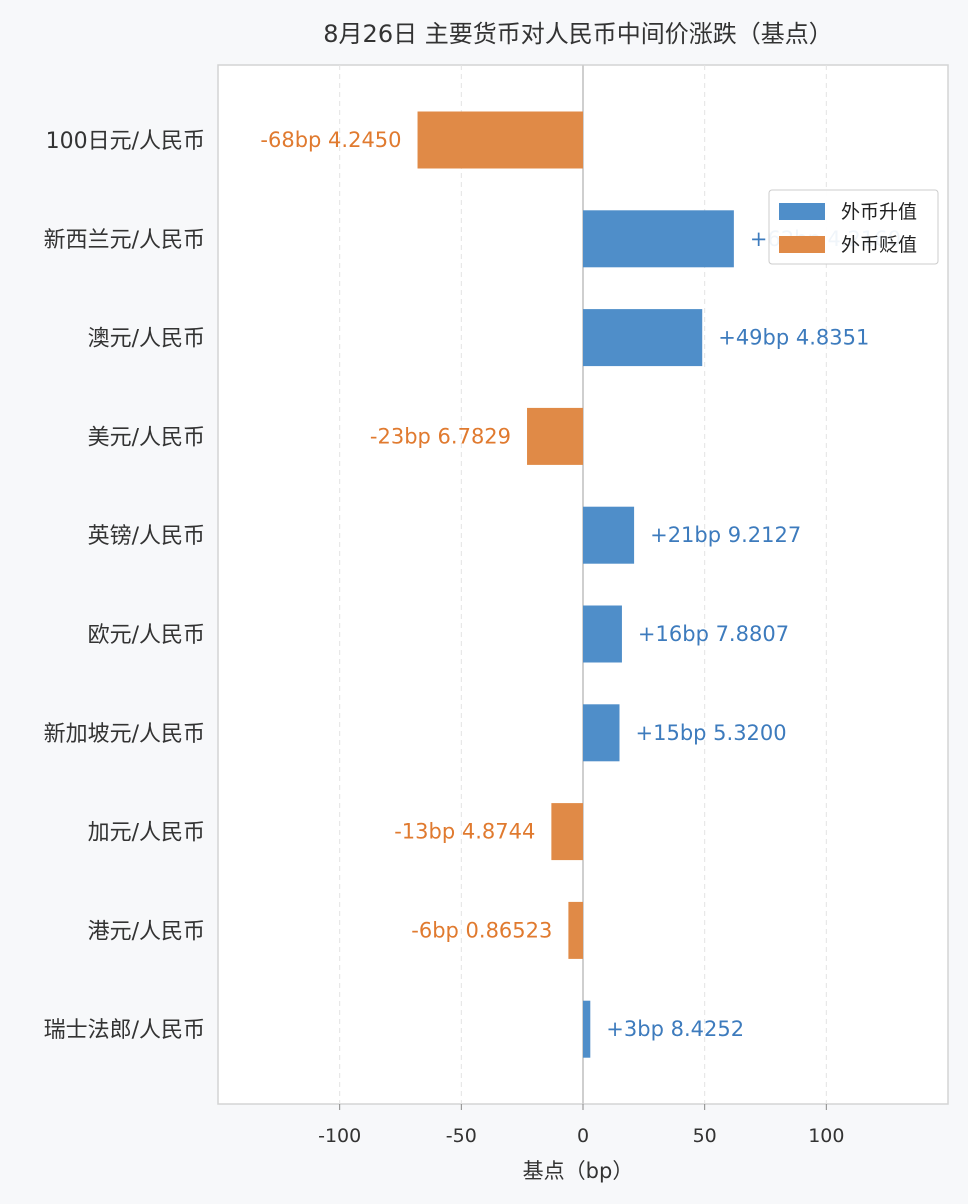 The height and width of the screenshot is (1204, 968). I want to click on data-label: -23bp 6.7829, so click(440, 436).